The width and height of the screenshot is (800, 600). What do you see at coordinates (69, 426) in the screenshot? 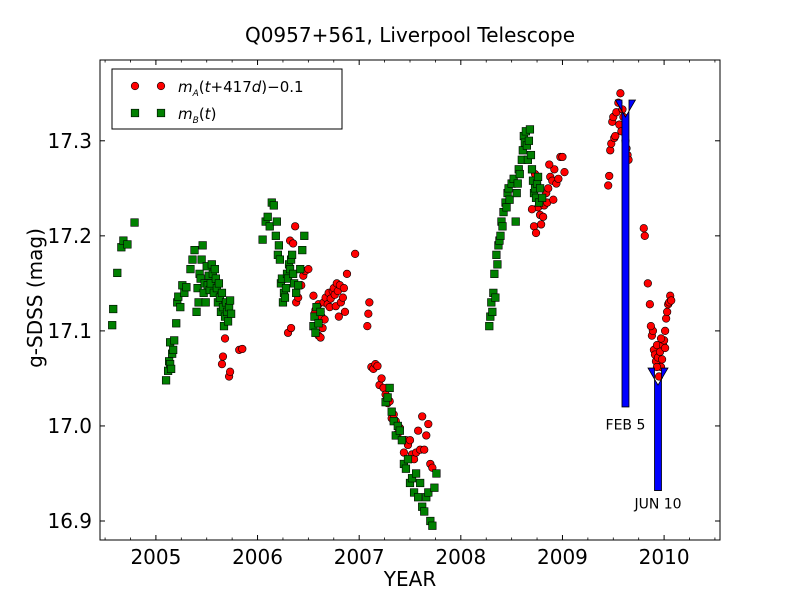
I see `y-tick-label: 17.0` at bounding box center [69, 426].